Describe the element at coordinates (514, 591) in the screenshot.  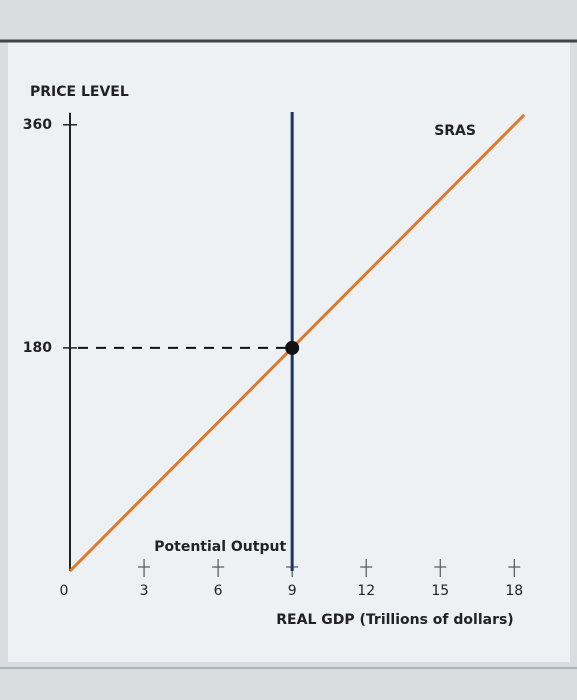
I see `x-tick-label: 18` at that location.